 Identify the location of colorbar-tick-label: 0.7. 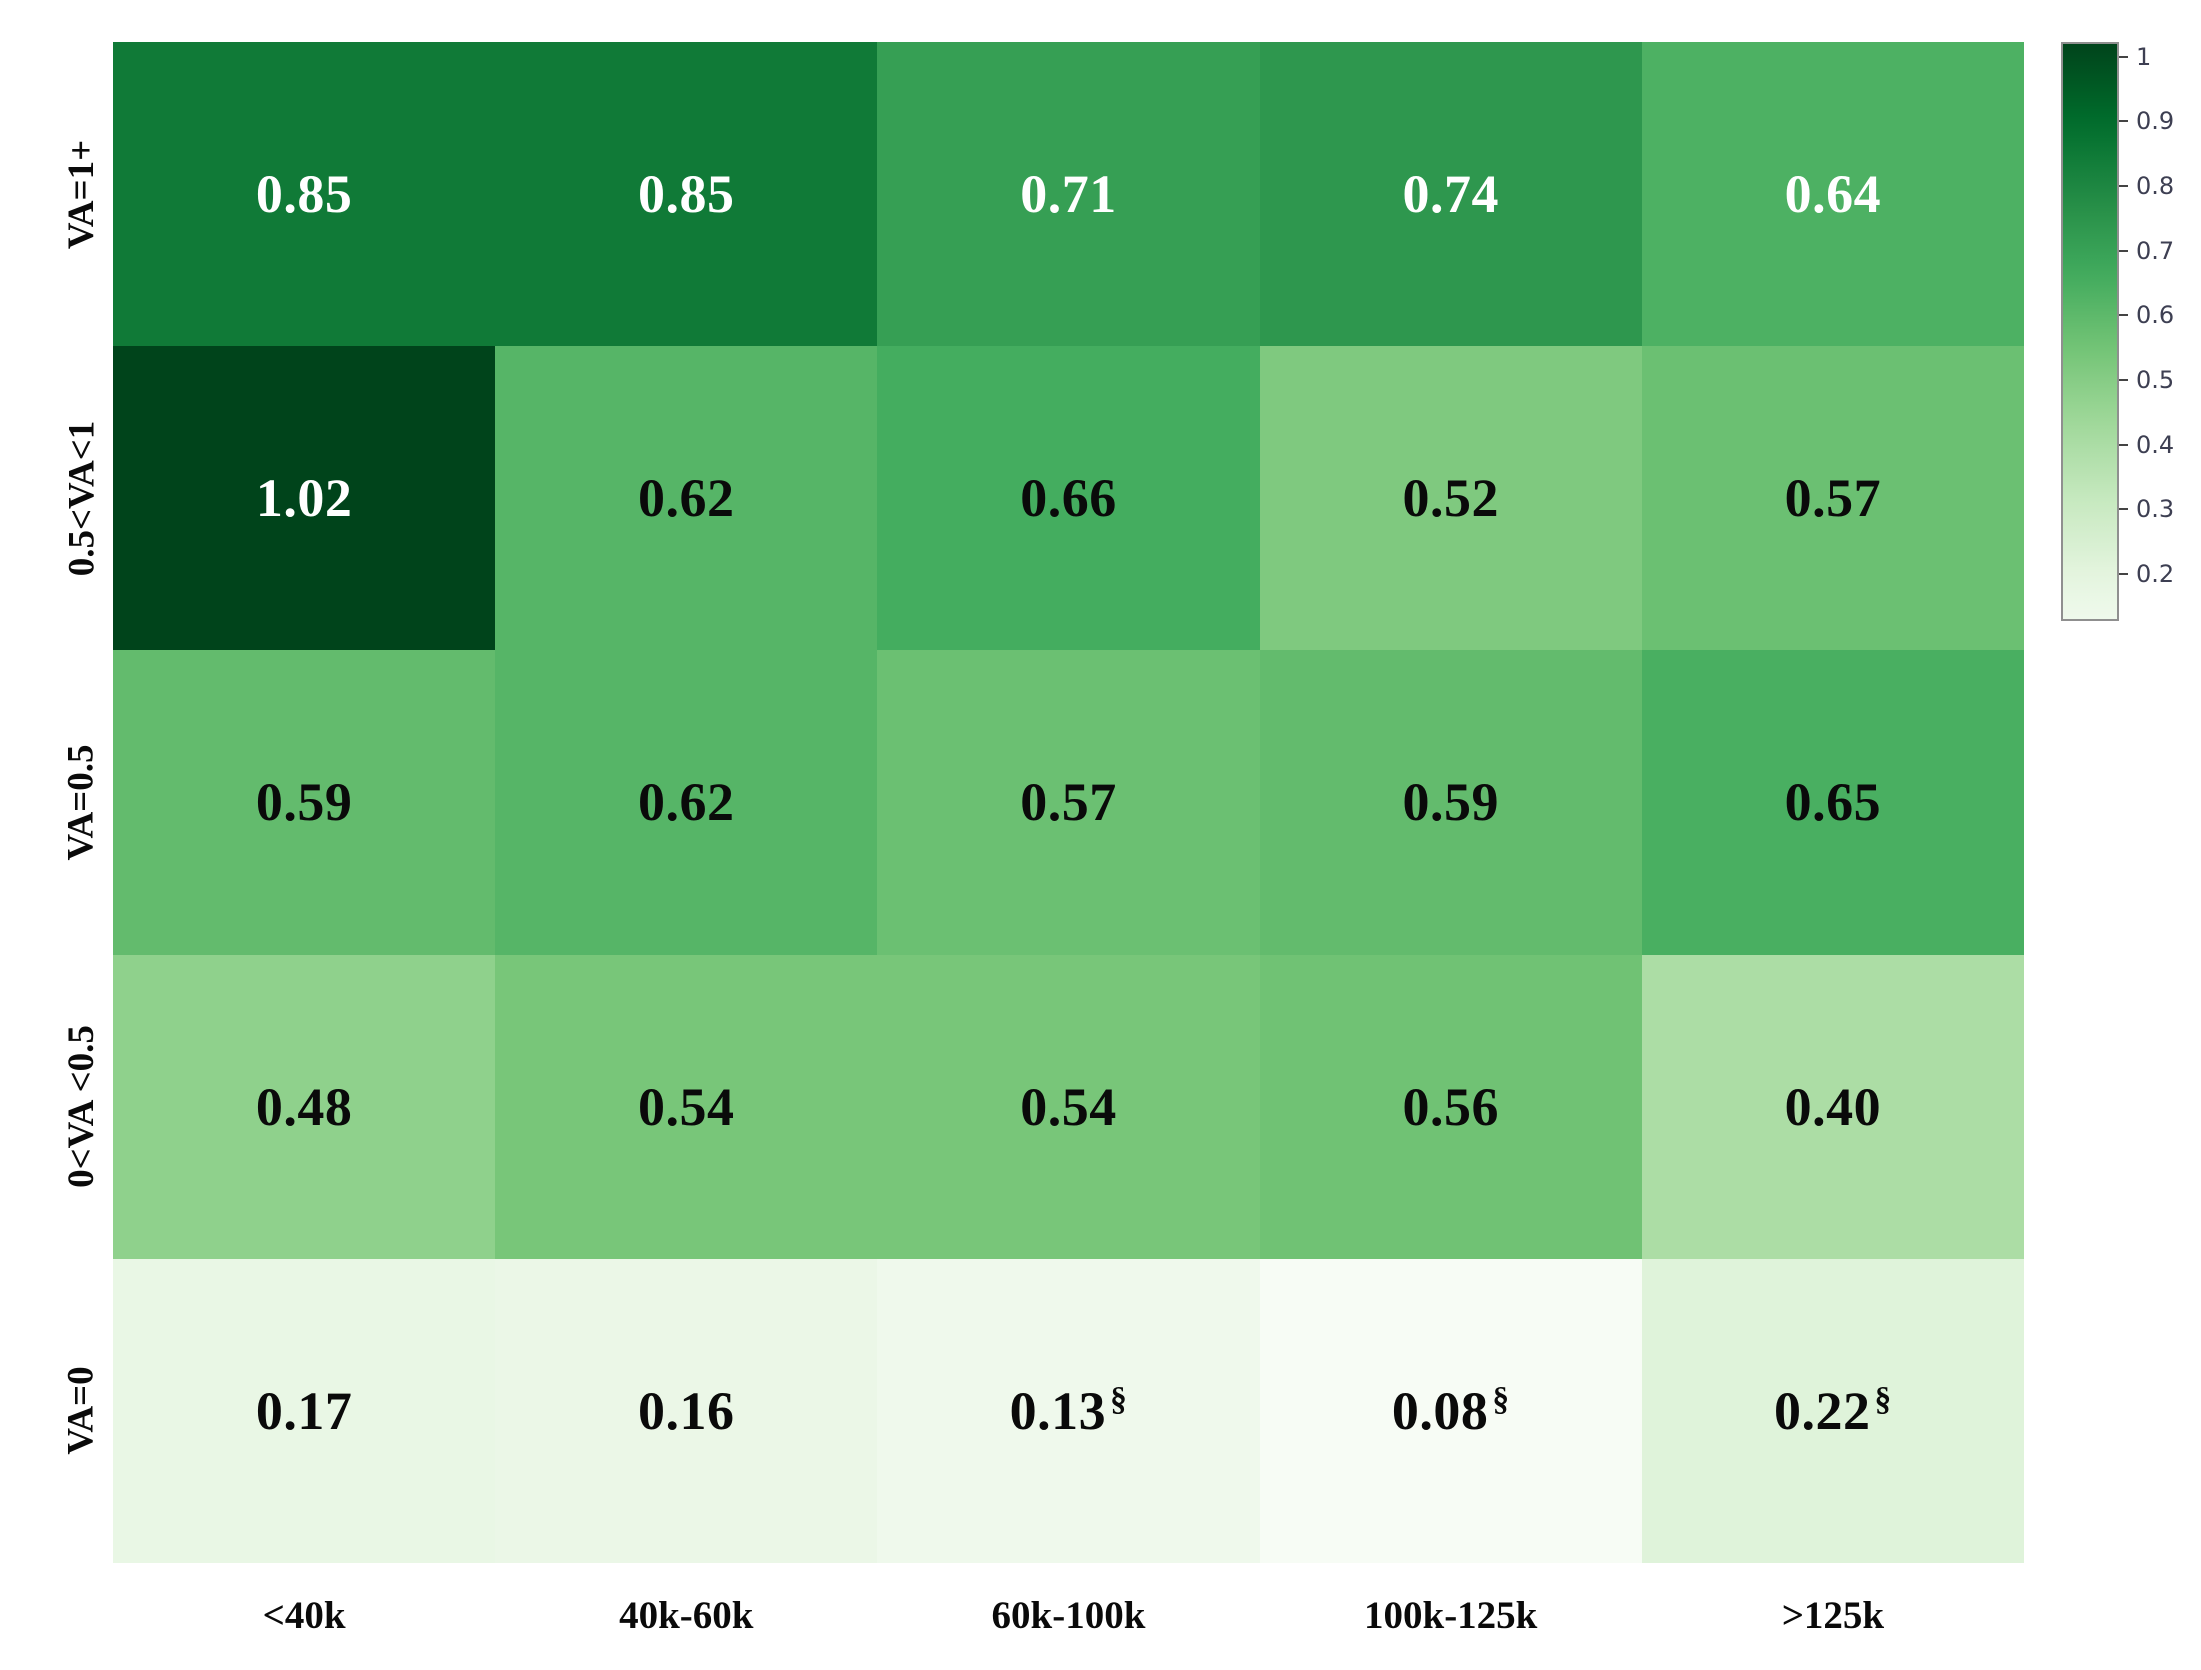
(2155, 250).